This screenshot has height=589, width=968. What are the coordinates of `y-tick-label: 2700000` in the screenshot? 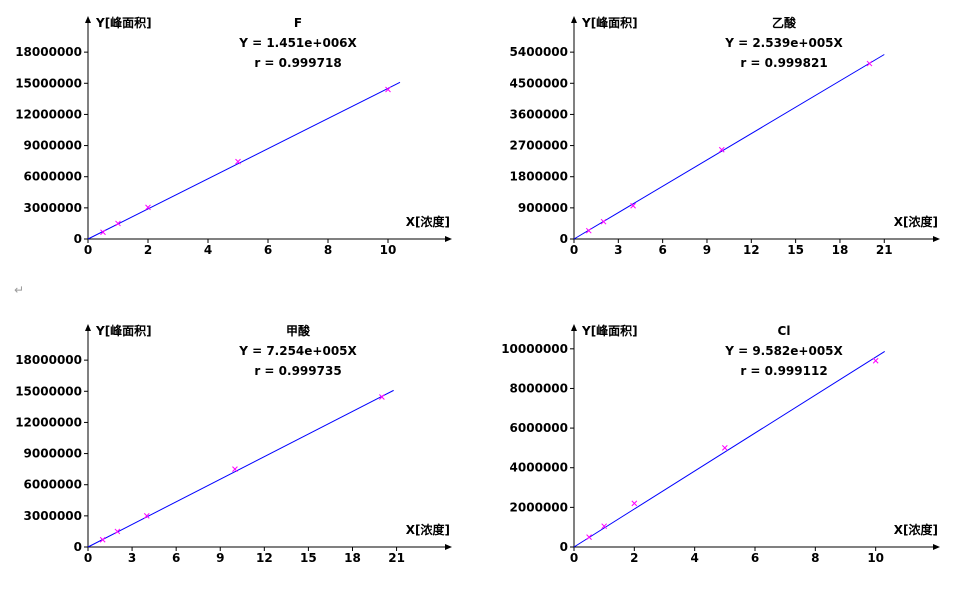 It's located at (539, 146).